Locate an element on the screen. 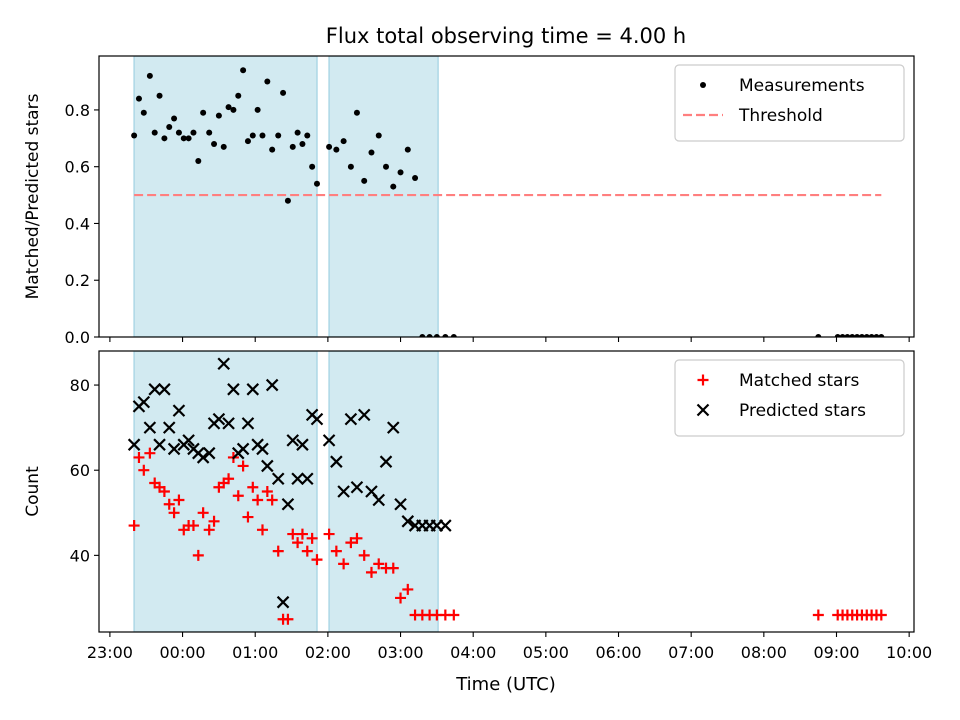 The image size is (960, 720). x-tick-label: 08:00 is located at coordinates (764, 652).